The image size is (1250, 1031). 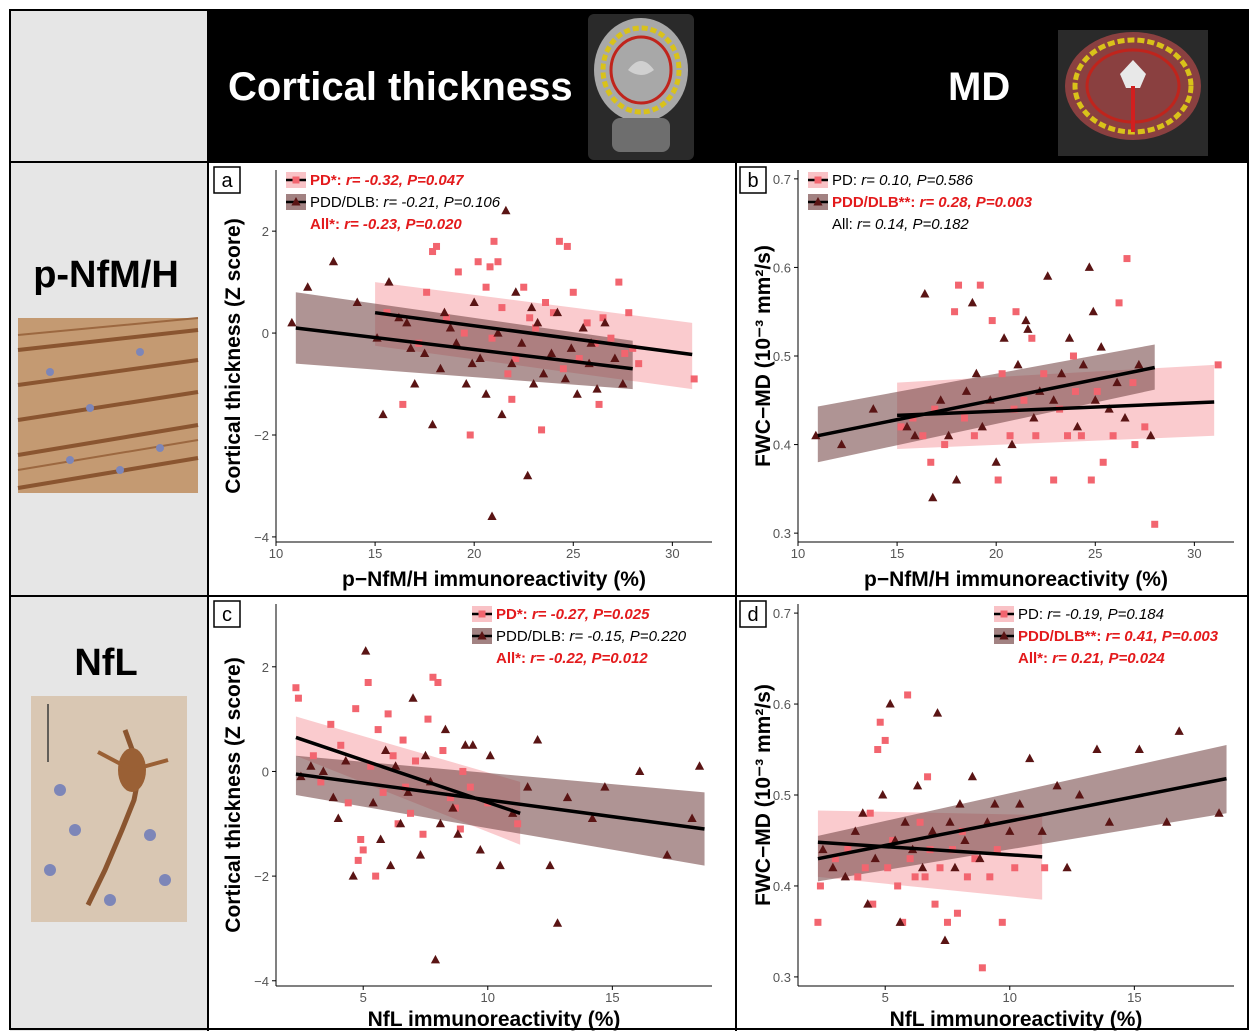 I want to click on y-tick-label: 0.4, so click(x=782, y=886).